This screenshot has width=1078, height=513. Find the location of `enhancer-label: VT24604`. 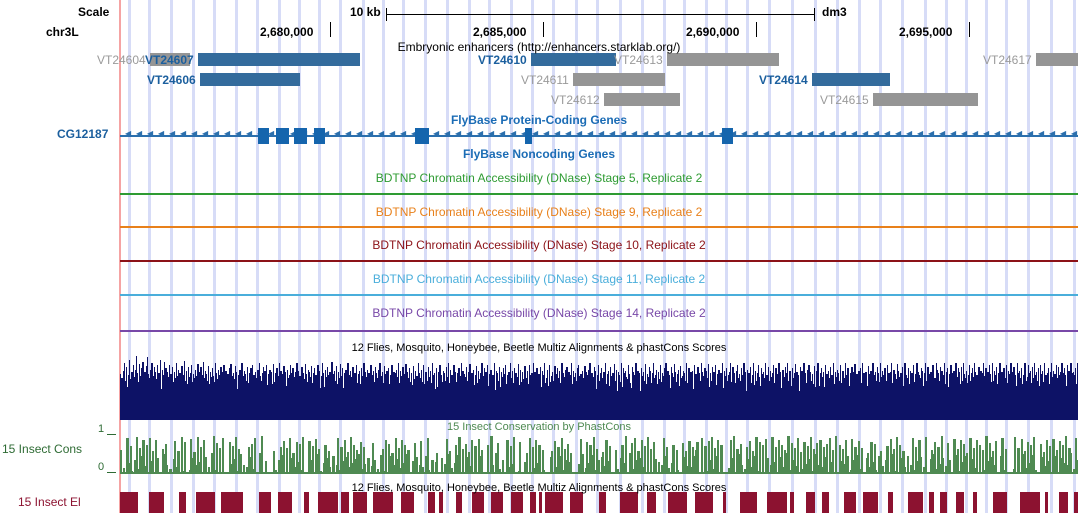

enhancer-label: VT24604 is located at coordinates (121, 60).